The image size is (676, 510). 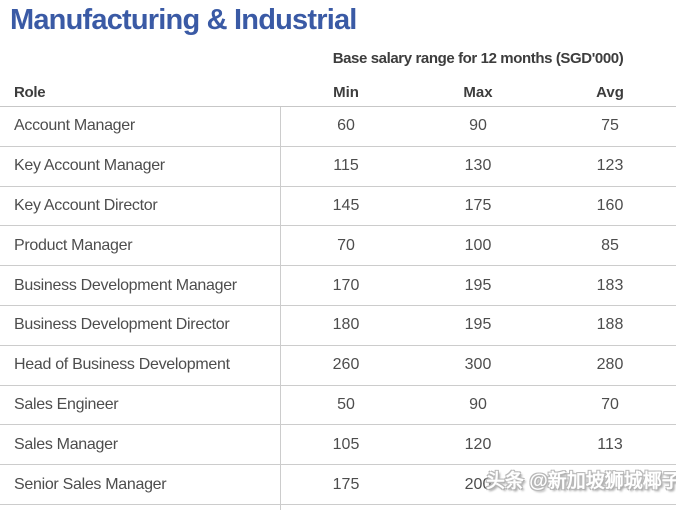 What do you see at coordinates (122, 365) in the screenshot?
I see `cell-role: Head of Business Development` at bounding box center [122, 365].